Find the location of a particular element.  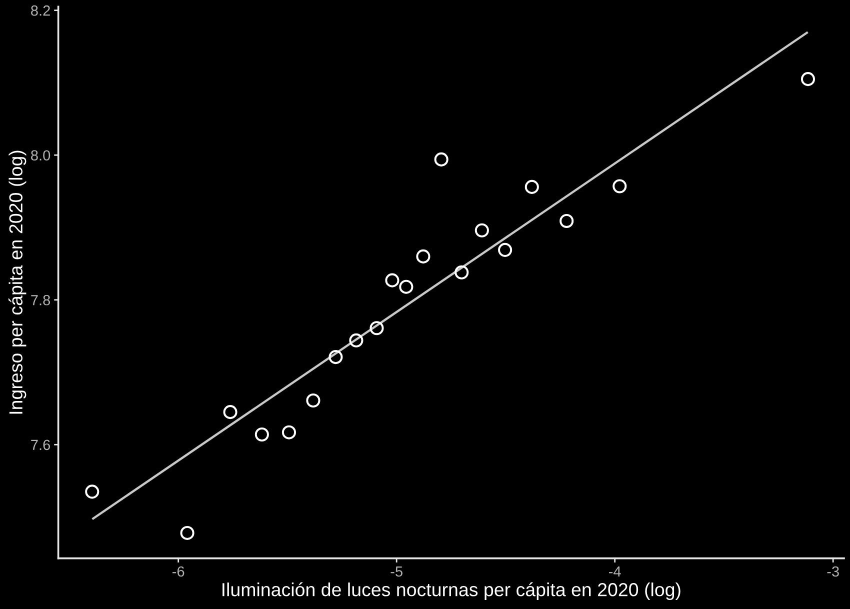

x-tick-label: -4 is located at coordinates (615, 571).